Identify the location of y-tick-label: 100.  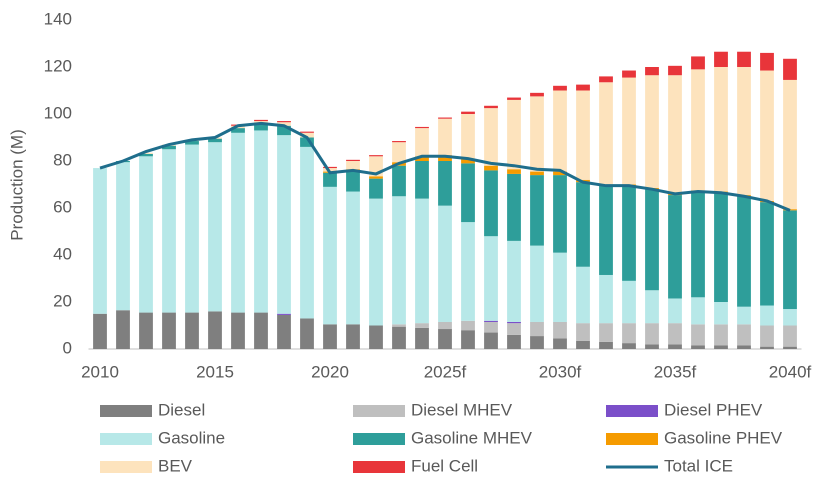
(58, 112).